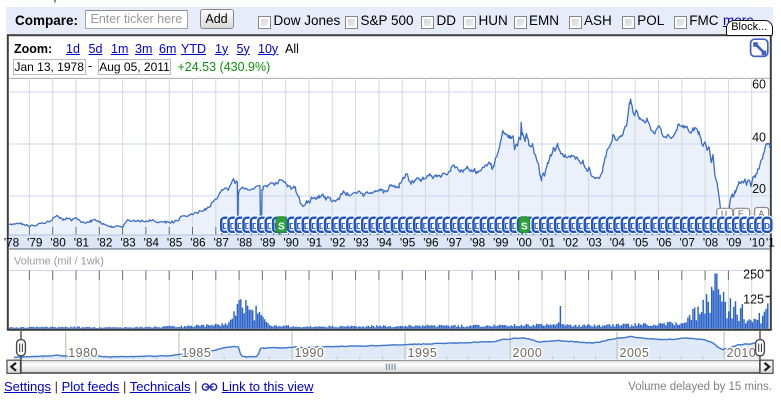  Describe the element at coordinates (58, 242) in the screenshot. I see `svg-text: '80` at that location.